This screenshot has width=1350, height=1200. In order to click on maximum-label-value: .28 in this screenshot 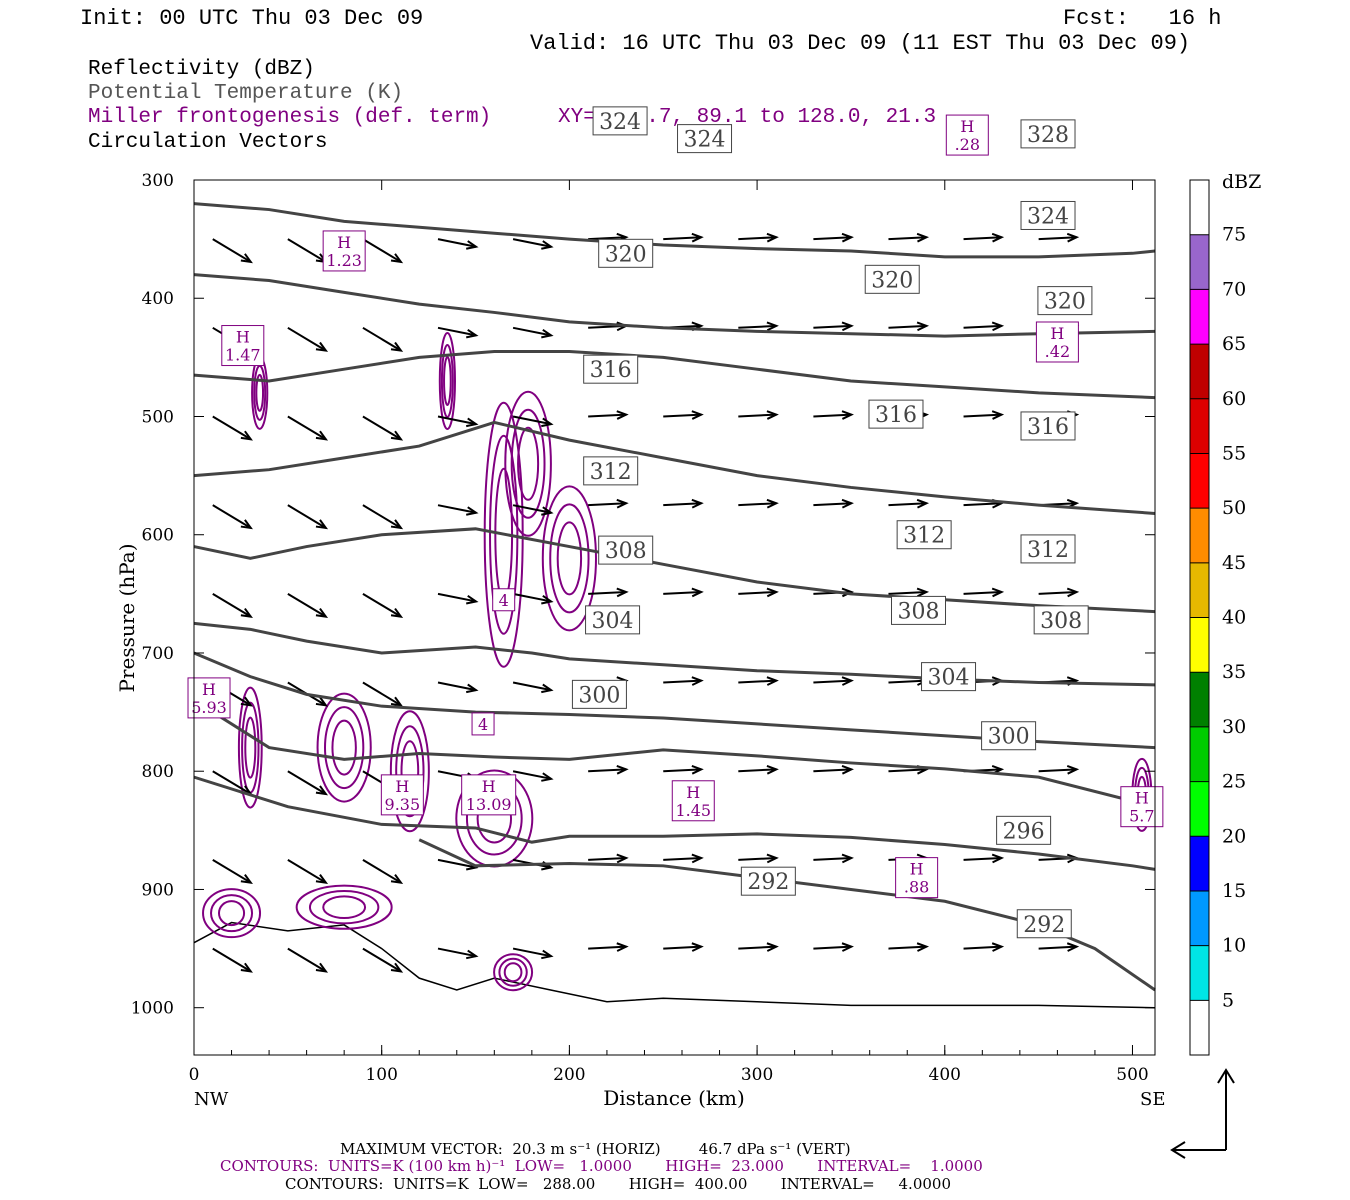, I will do `click(967, 144)`.